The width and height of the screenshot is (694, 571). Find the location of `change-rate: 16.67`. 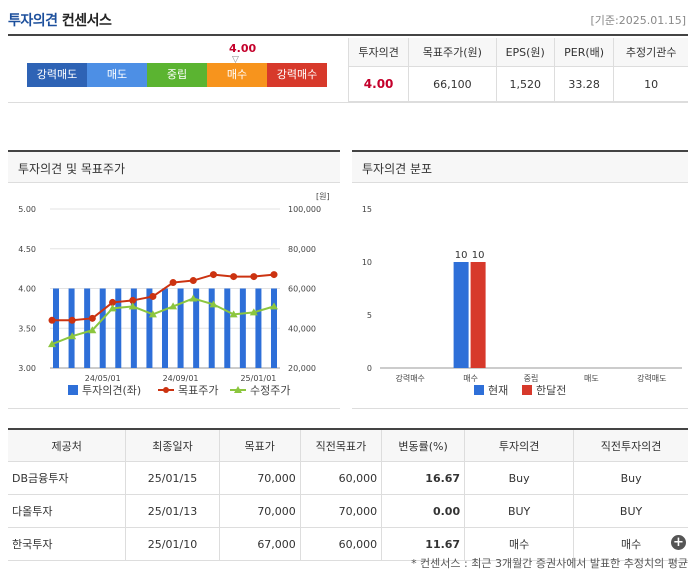

change-rate: 16.67 is located at coordinates (423, 478).